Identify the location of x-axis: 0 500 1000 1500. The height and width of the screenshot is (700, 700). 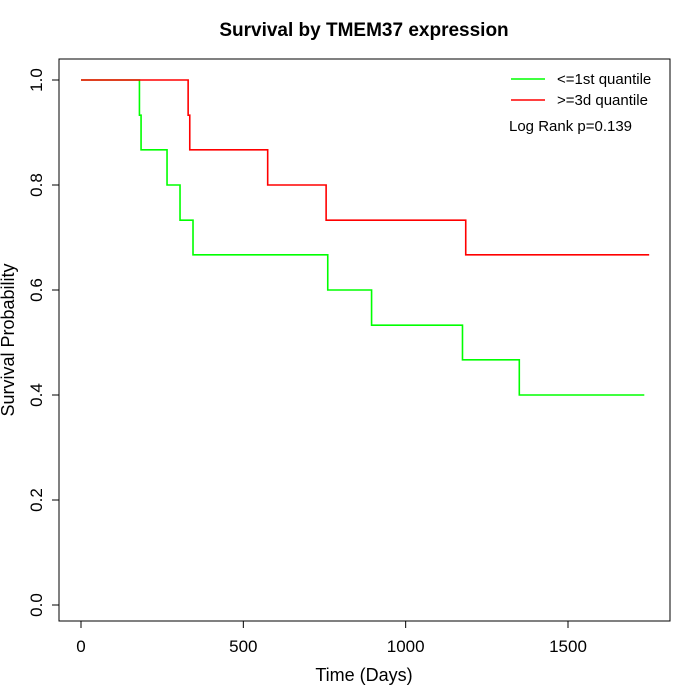
(331, 638).